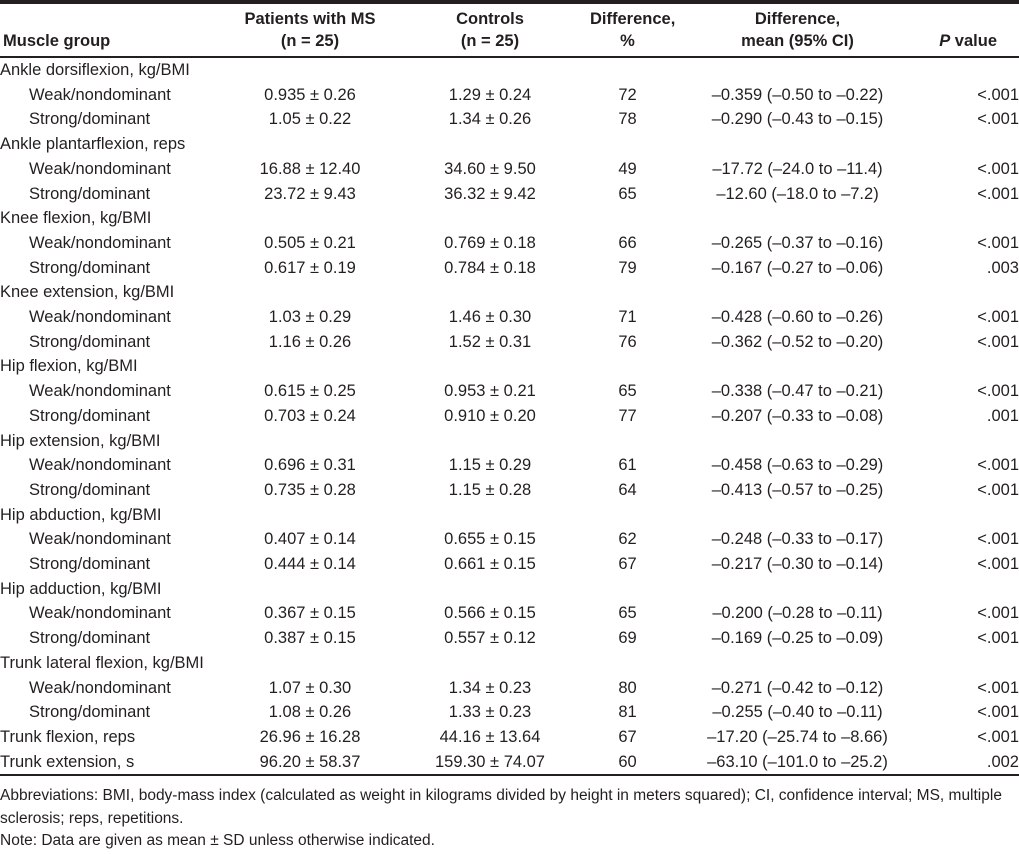 This screenshot has height=854, width=1019. What do you see at coordinates (797, 193) in the screenshot?
I see `difference-ci-cell: –12.60 (–18.0 to –7.2)` at bounding box center [797, 193].